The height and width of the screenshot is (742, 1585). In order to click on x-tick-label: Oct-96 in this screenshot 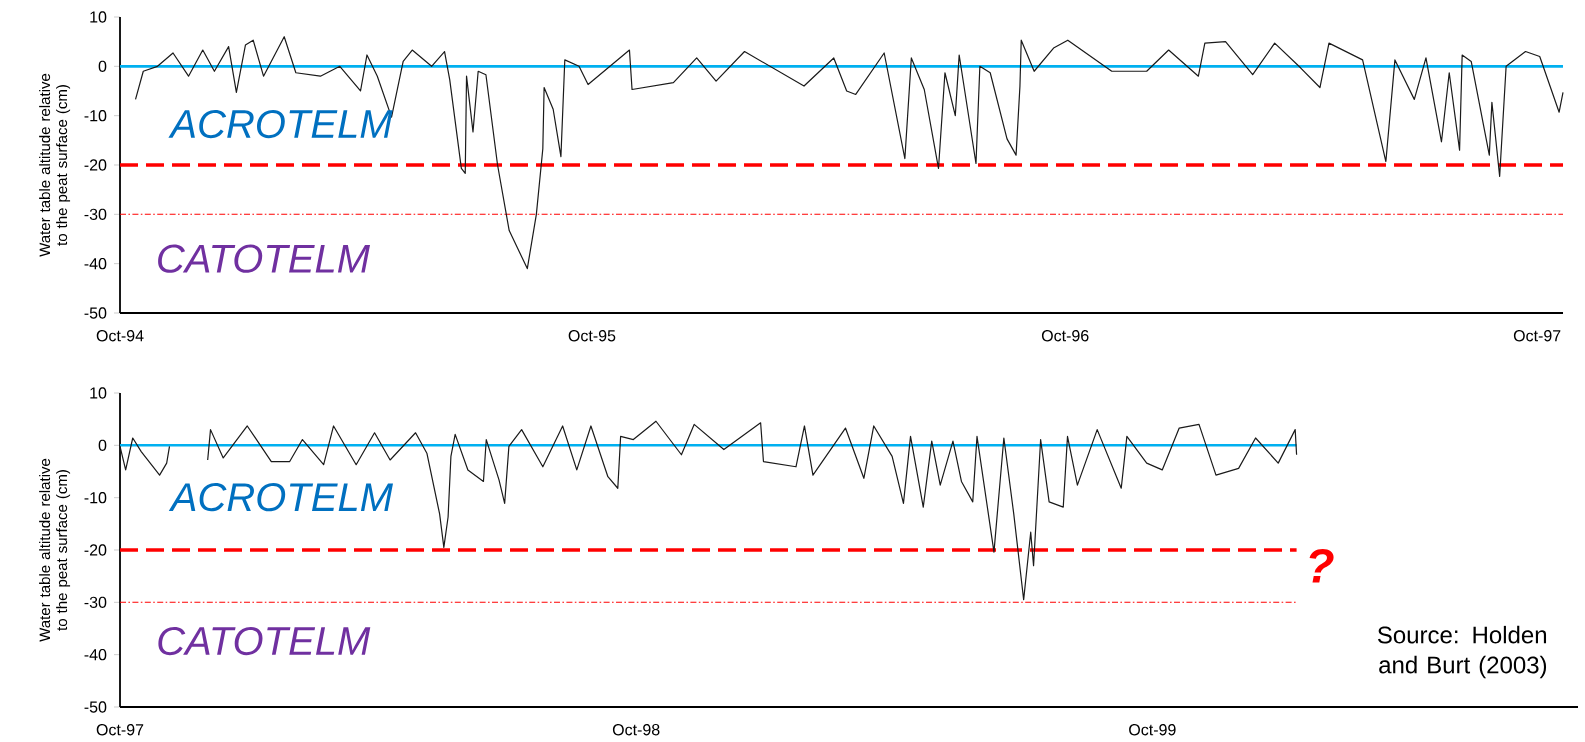, I will do `click(1065, 336)`.